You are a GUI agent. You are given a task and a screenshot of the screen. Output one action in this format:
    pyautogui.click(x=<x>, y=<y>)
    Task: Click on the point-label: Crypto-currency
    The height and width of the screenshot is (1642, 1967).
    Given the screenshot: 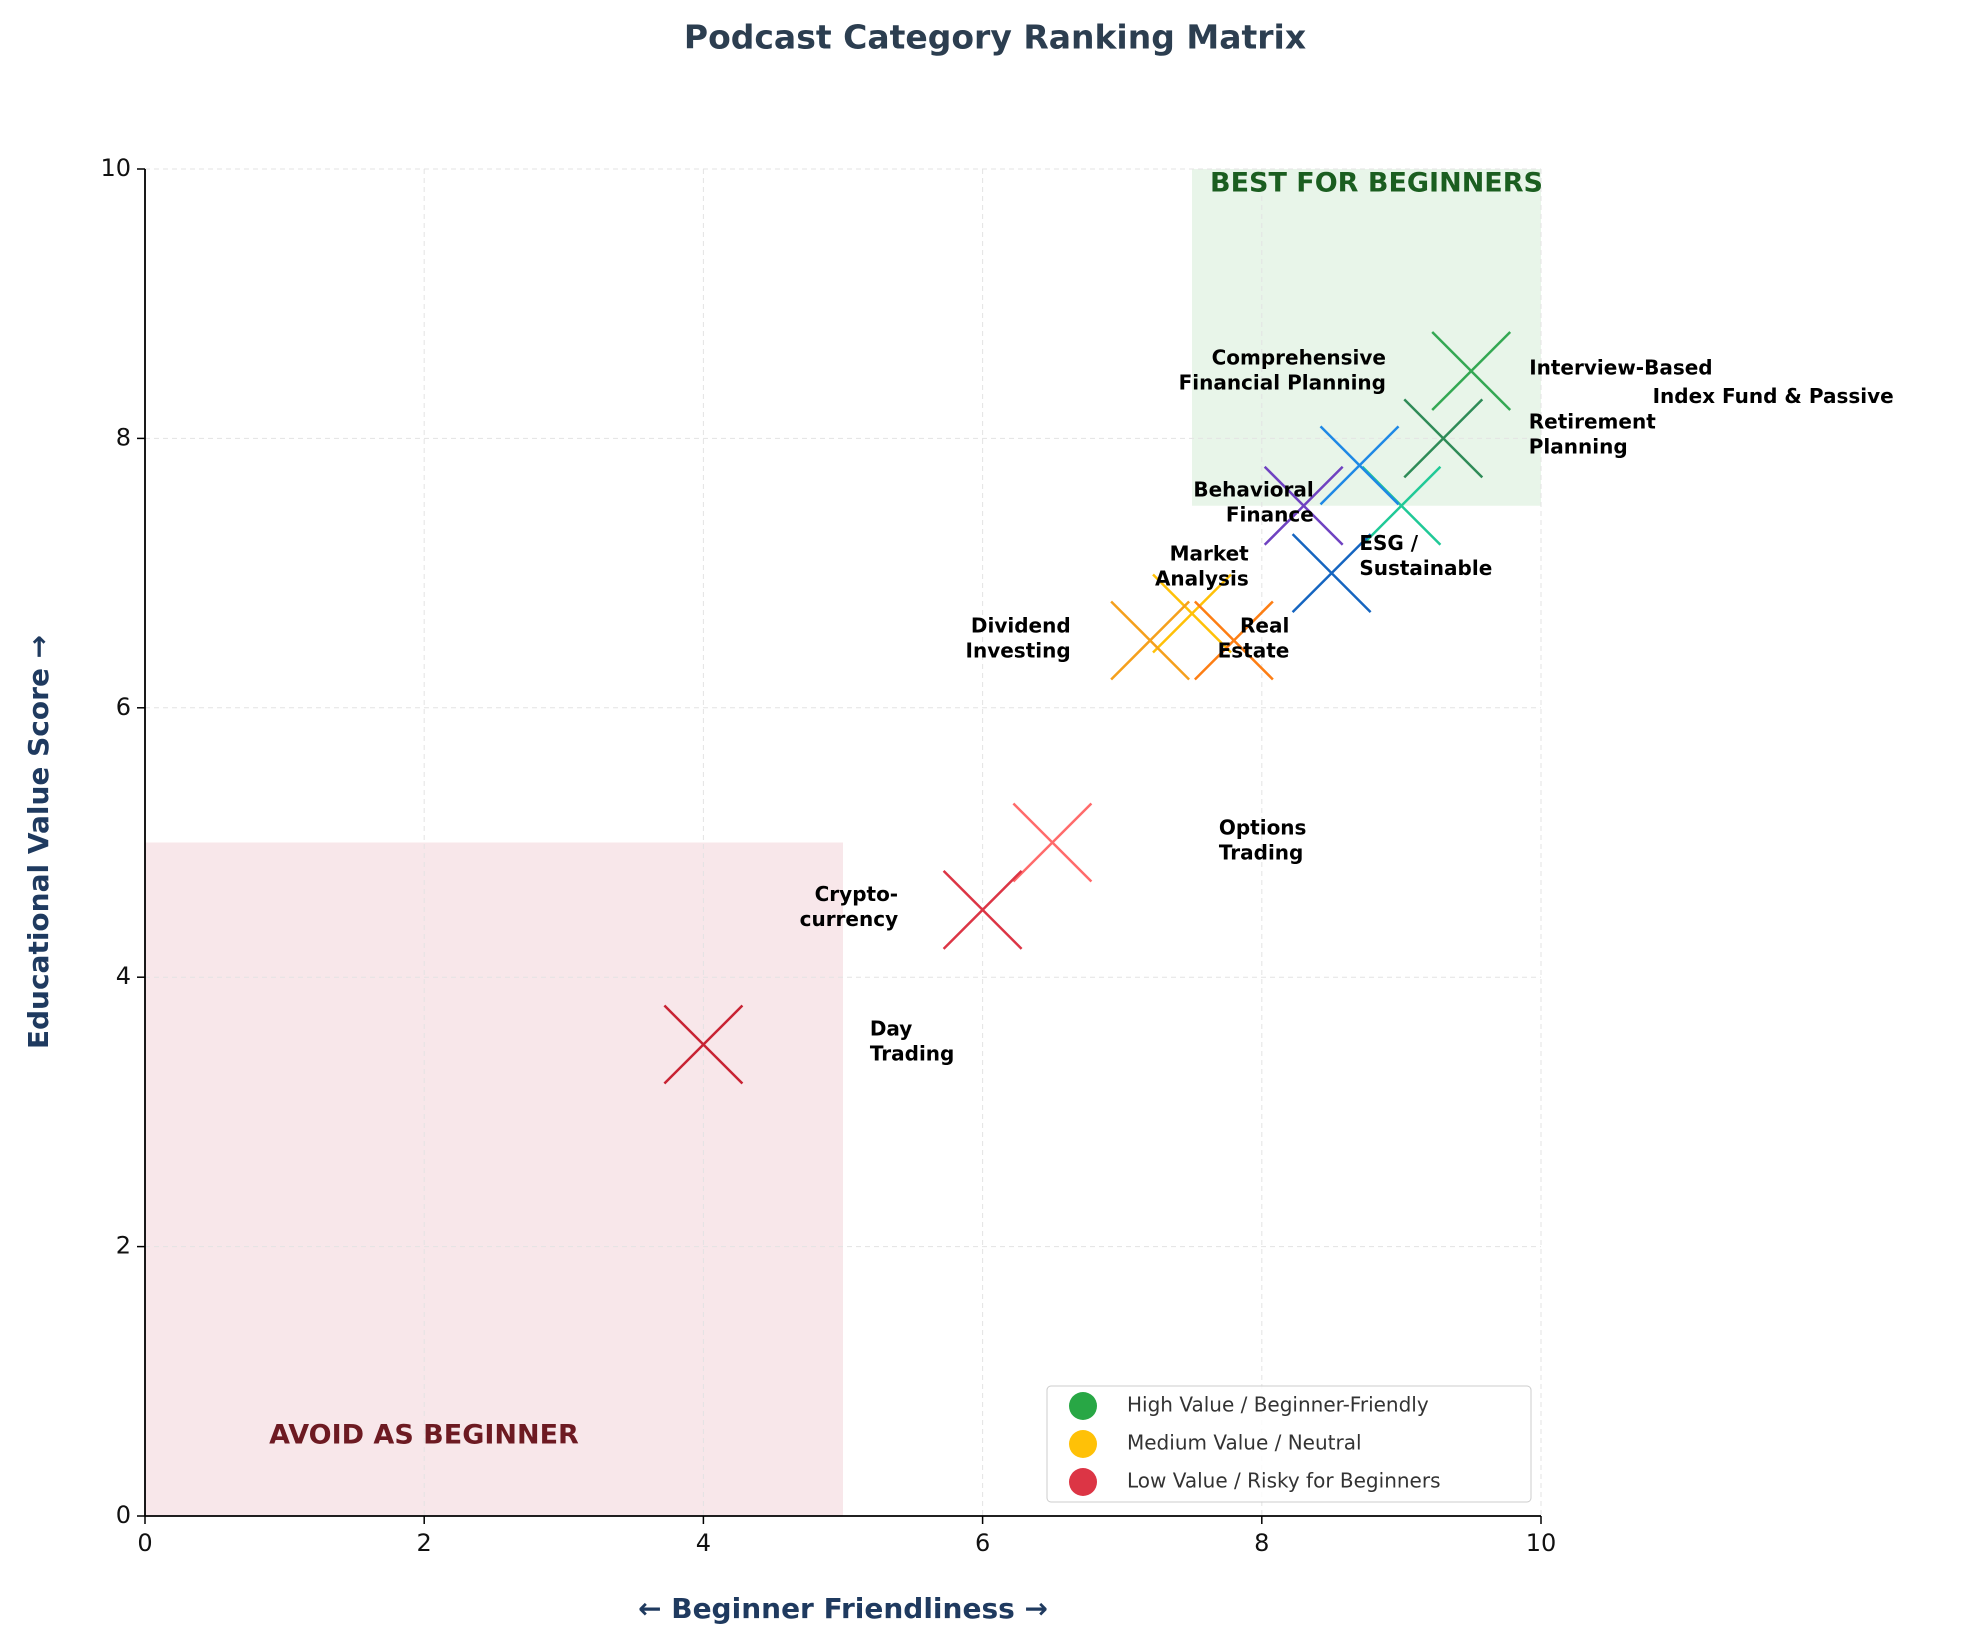 What is the action you would take?
    pyautogui.click(x=849, y=905)
    